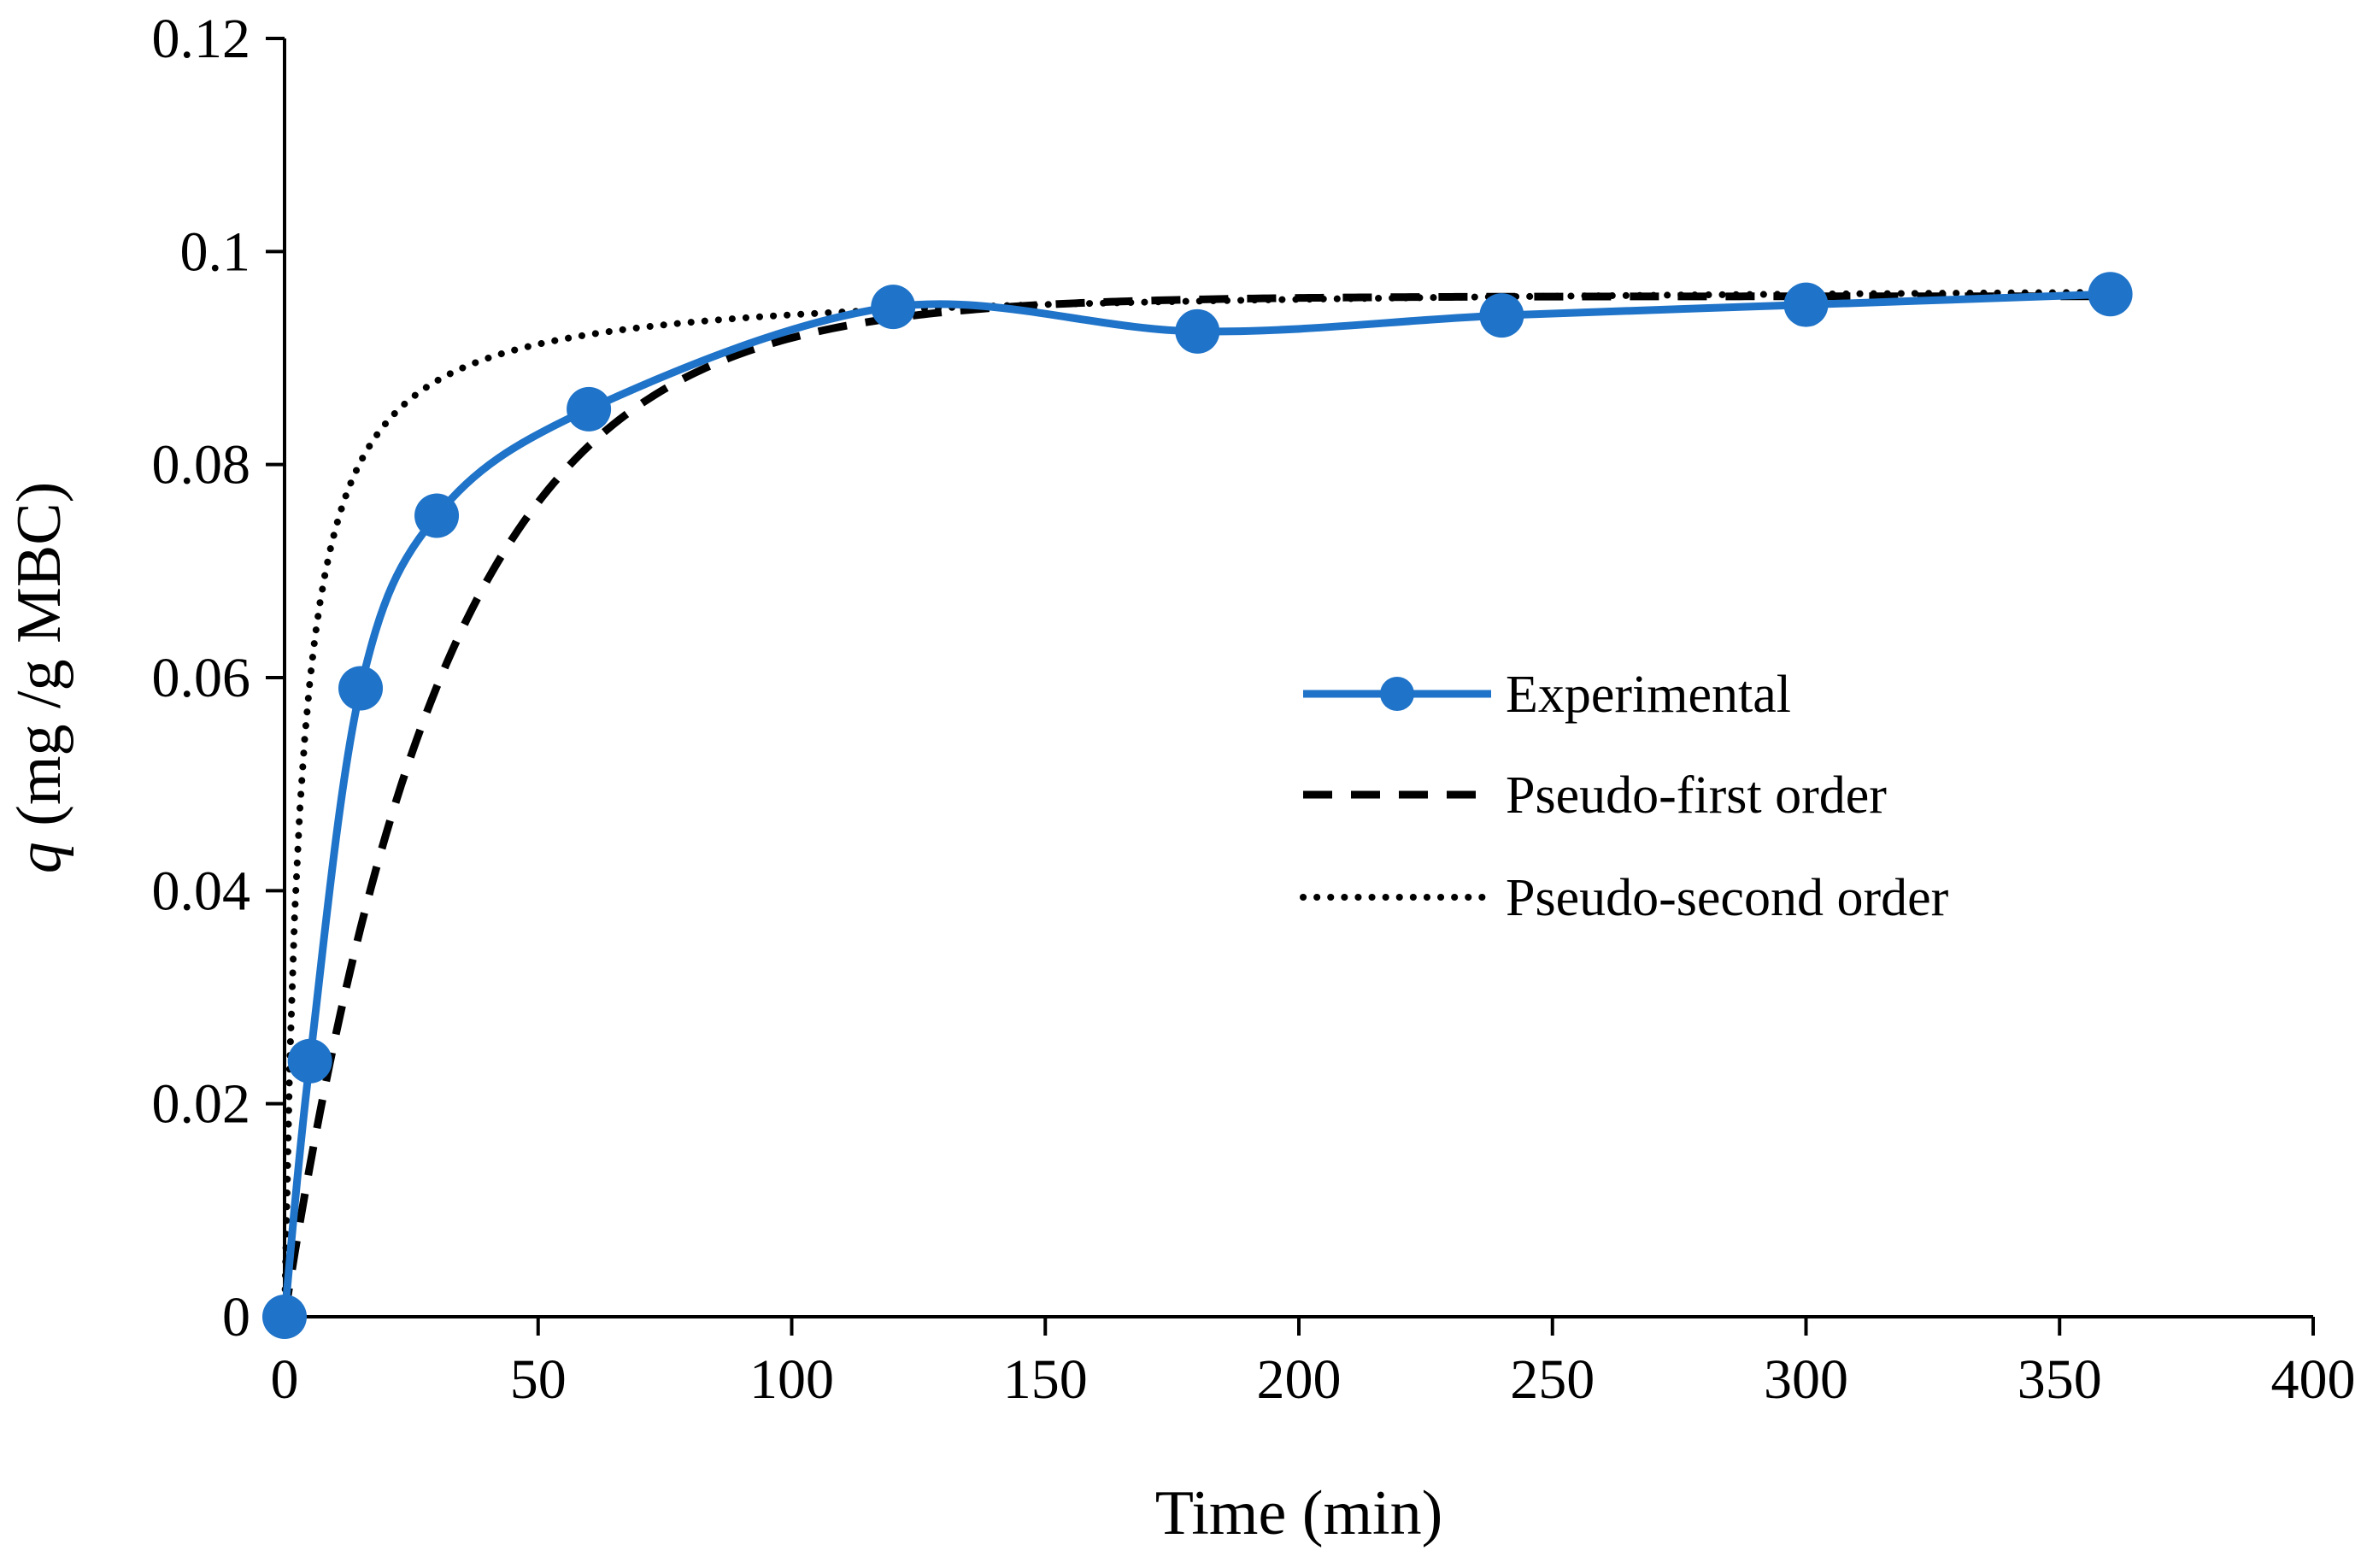 The image size is (2367, 1568). I want to click on y-tick-label: 0.08, so click(201, 465).